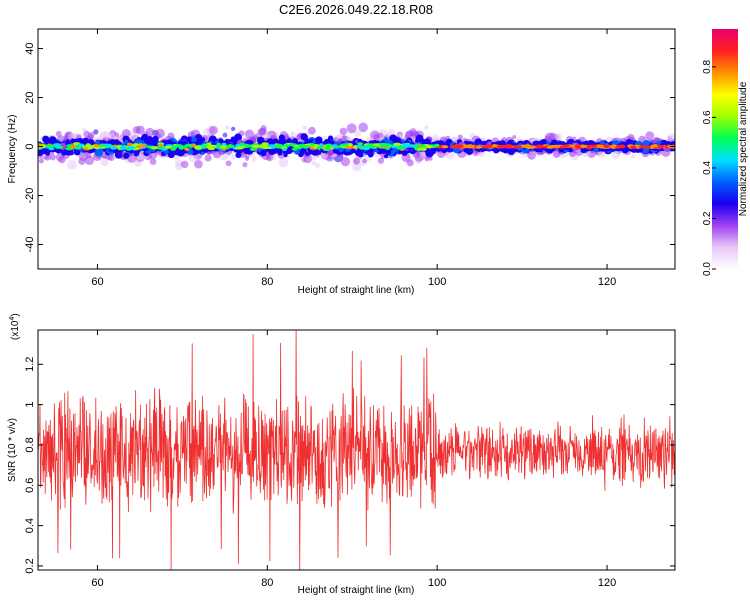 The height and width of the screenshot is (600, 750). What do you see at coordinates (30, 196) in the screenshot?
I see `y-tick-label: -20` at bounding box center [30, 196].